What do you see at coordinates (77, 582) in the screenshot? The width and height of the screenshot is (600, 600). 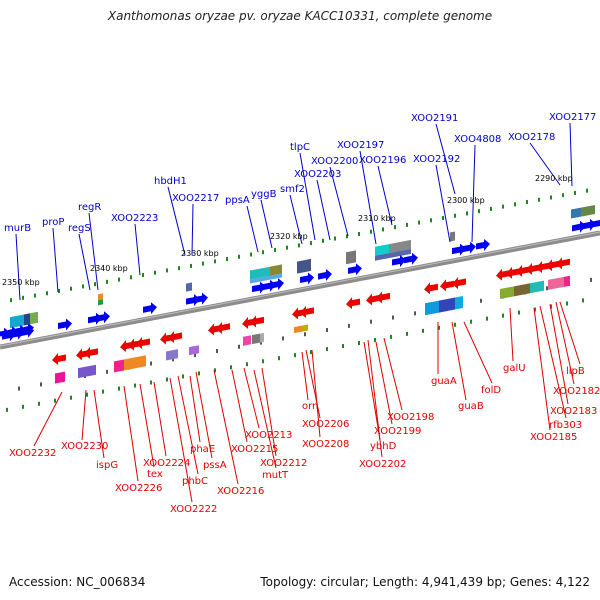 I see `accession-text: Accession: NC_006834` at bounding box center [77, 582].